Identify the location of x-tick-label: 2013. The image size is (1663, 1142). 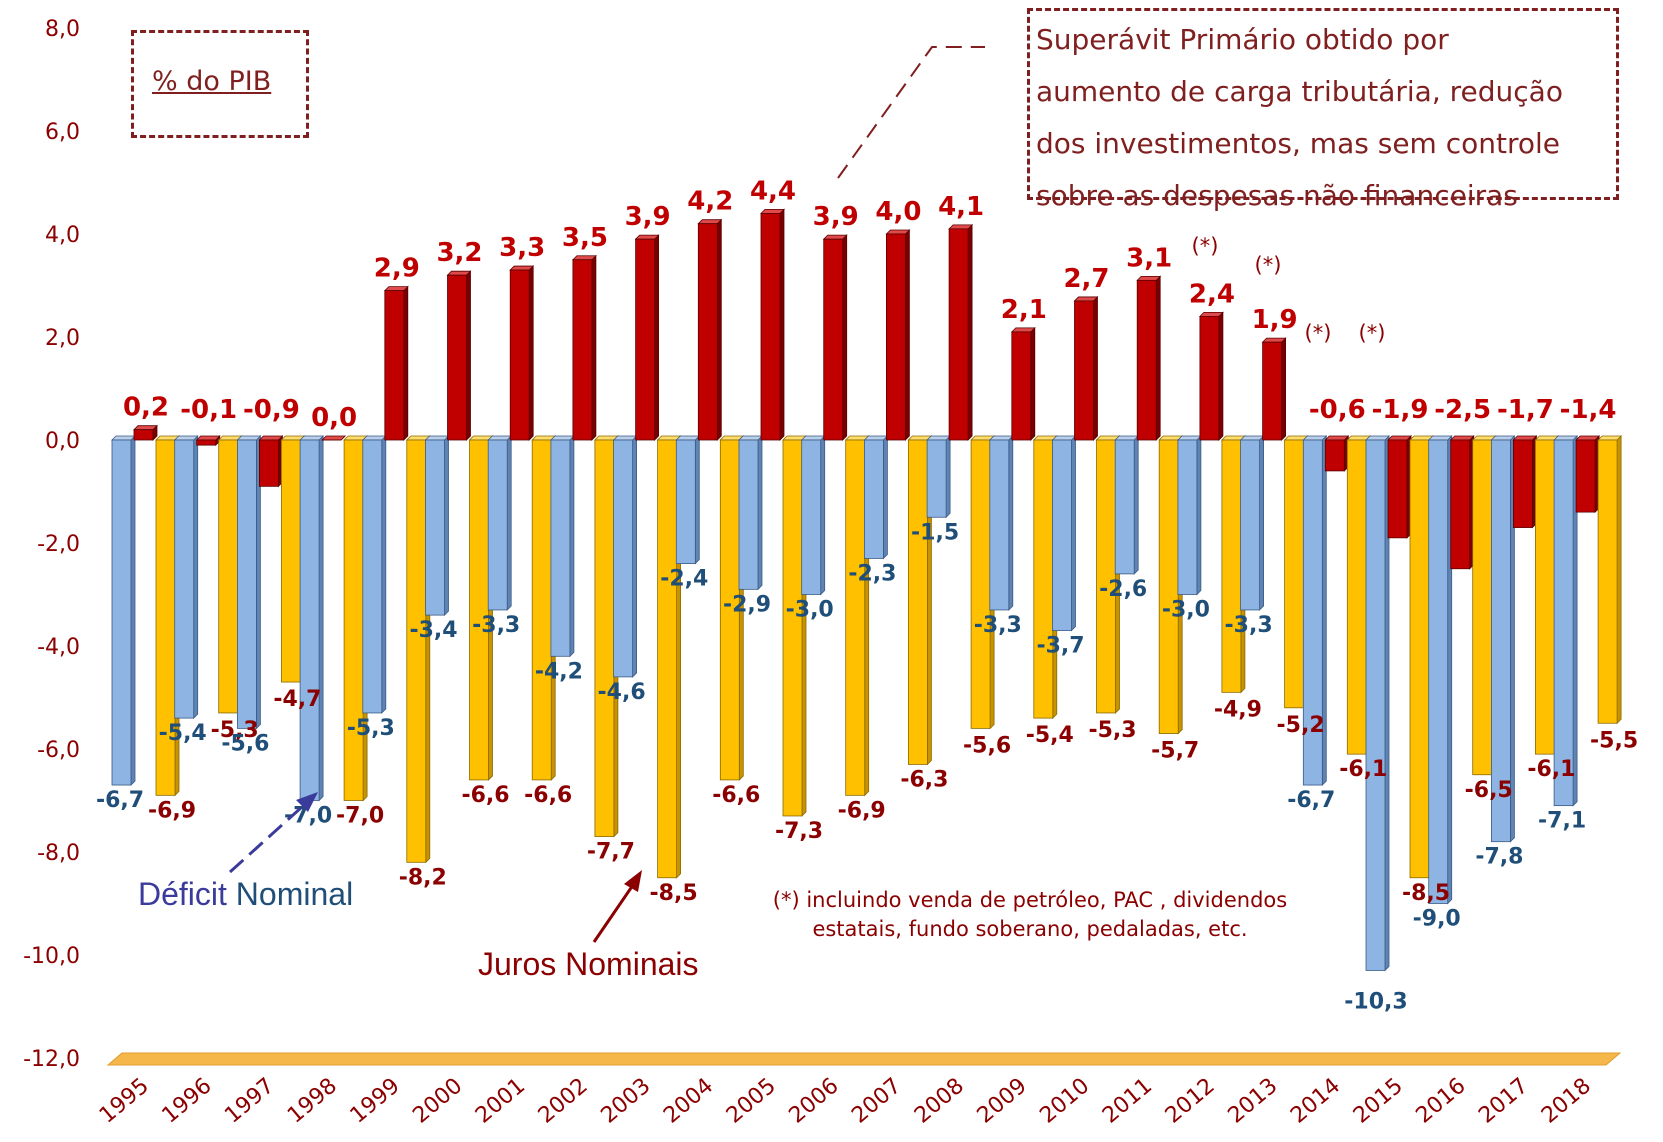
(1252, 1100).